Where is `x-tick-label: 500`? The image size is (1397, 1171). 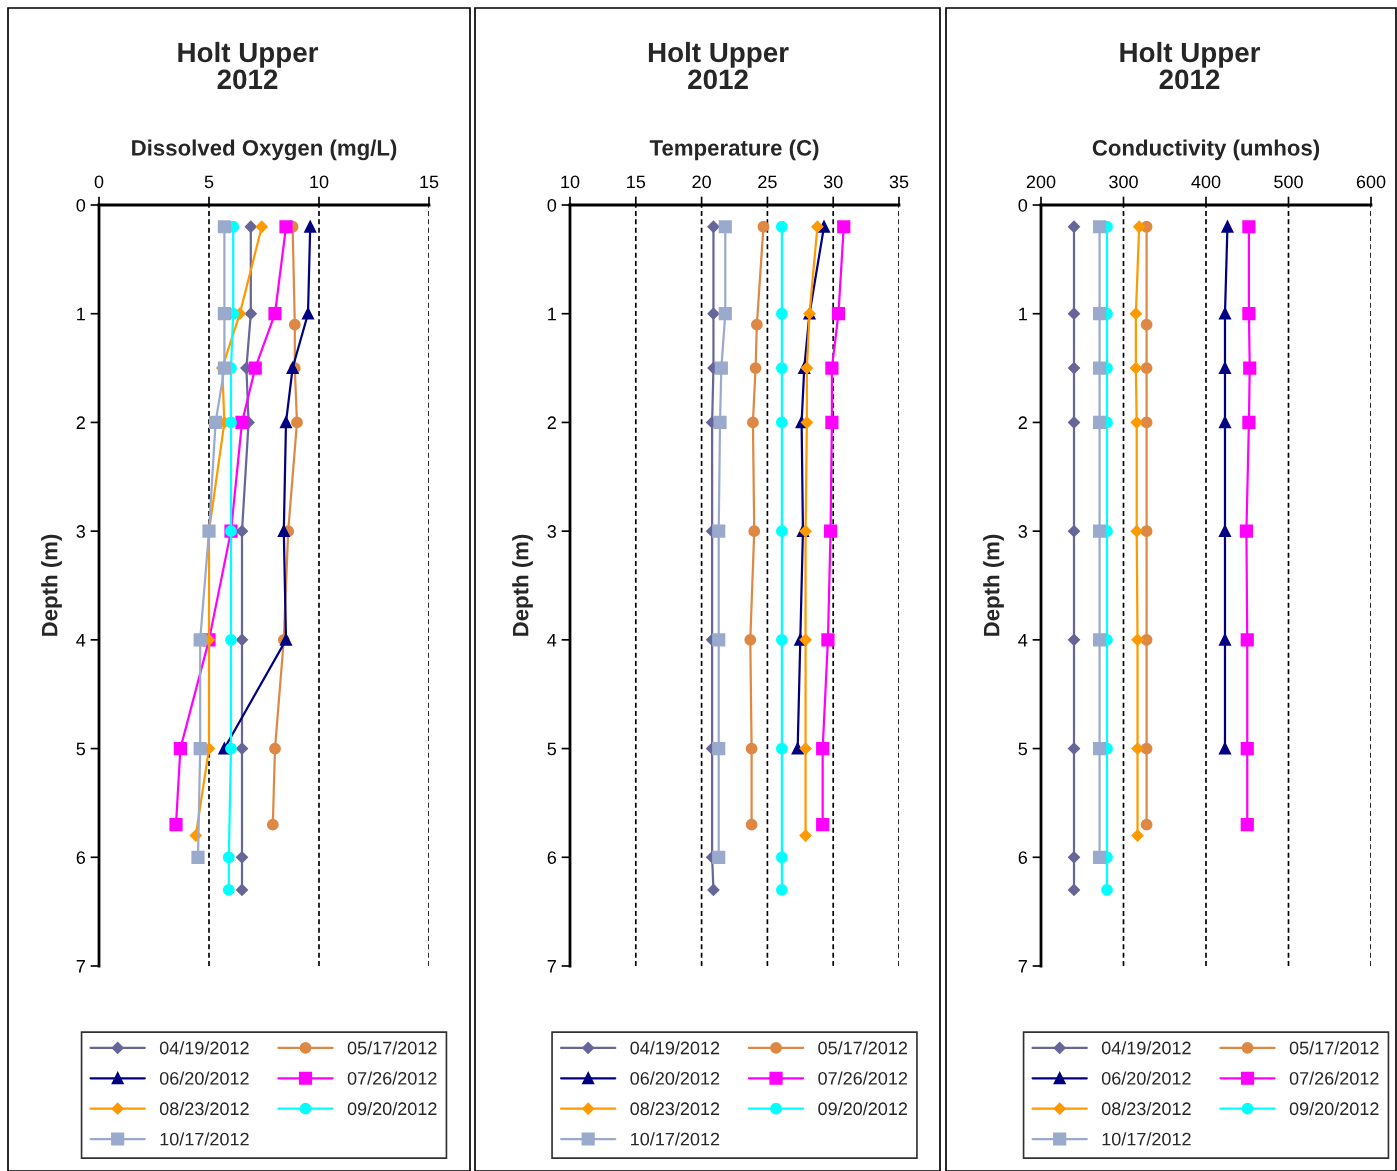 x-tick-label: 500 is located at coordinates (1288, 182).